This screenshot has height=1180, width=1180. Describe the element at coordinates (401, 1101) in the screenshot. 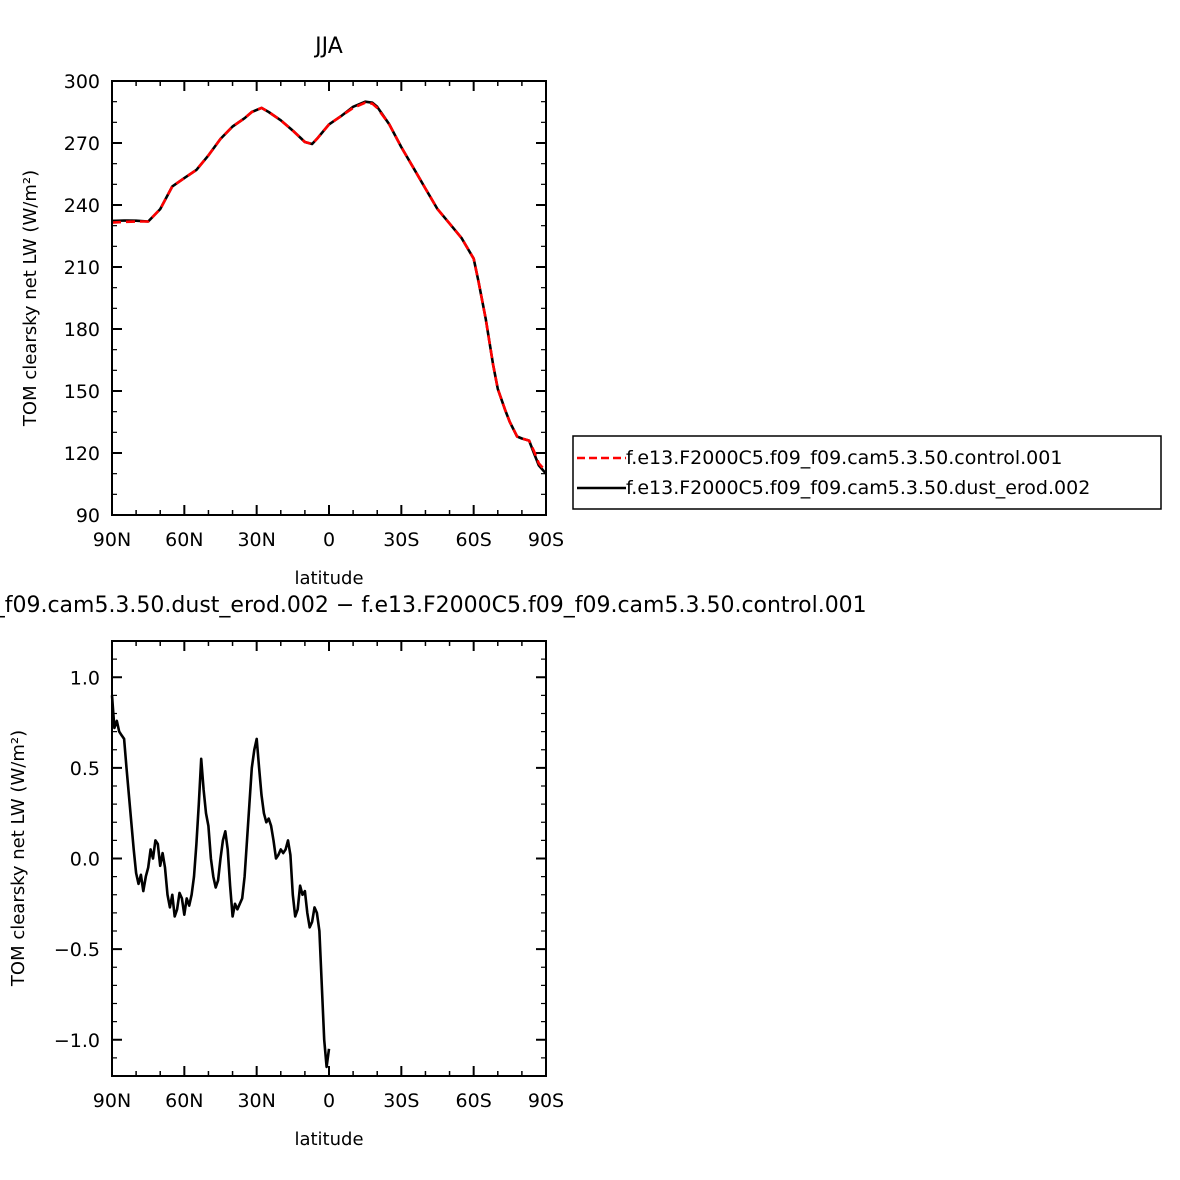

I see `bottom-xtick-label: 30S` at that location.